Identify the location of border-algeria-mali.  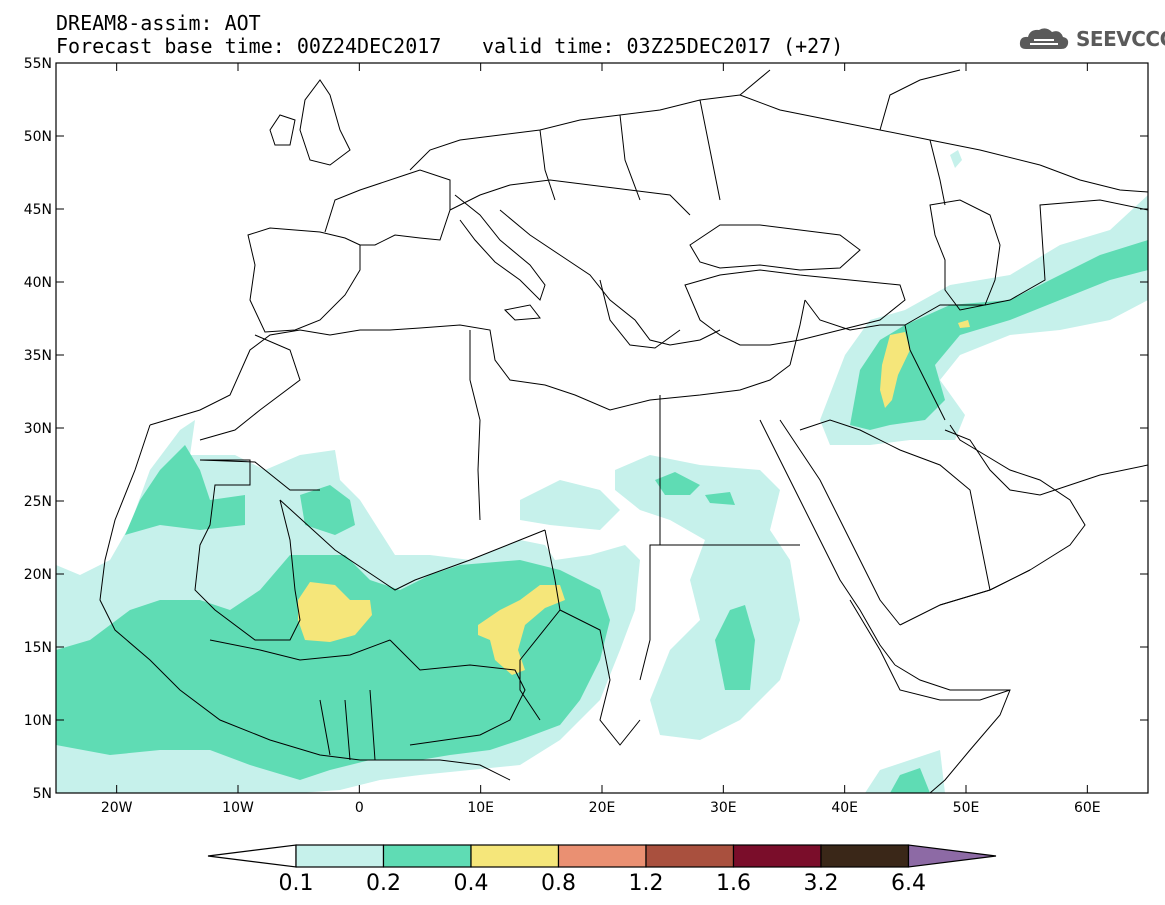
(412, 545).